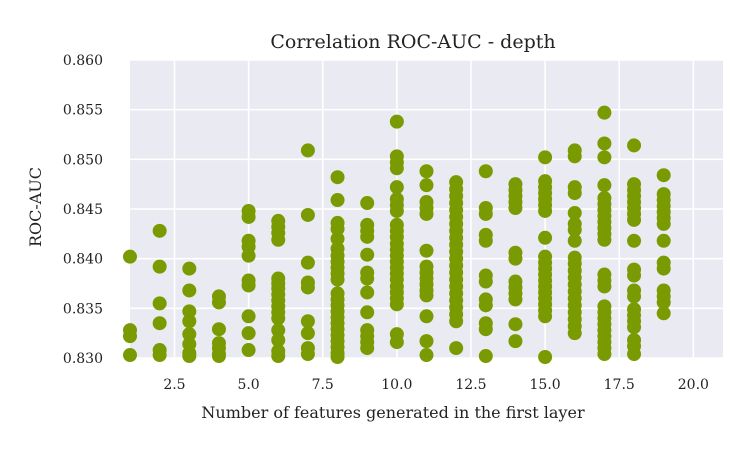 This screenshot has width=750, height=450. What do you see at coordinates (693, 385) in the screenshot?
I see `x-tick-label: 20.0` at bounding box center [693, 385].